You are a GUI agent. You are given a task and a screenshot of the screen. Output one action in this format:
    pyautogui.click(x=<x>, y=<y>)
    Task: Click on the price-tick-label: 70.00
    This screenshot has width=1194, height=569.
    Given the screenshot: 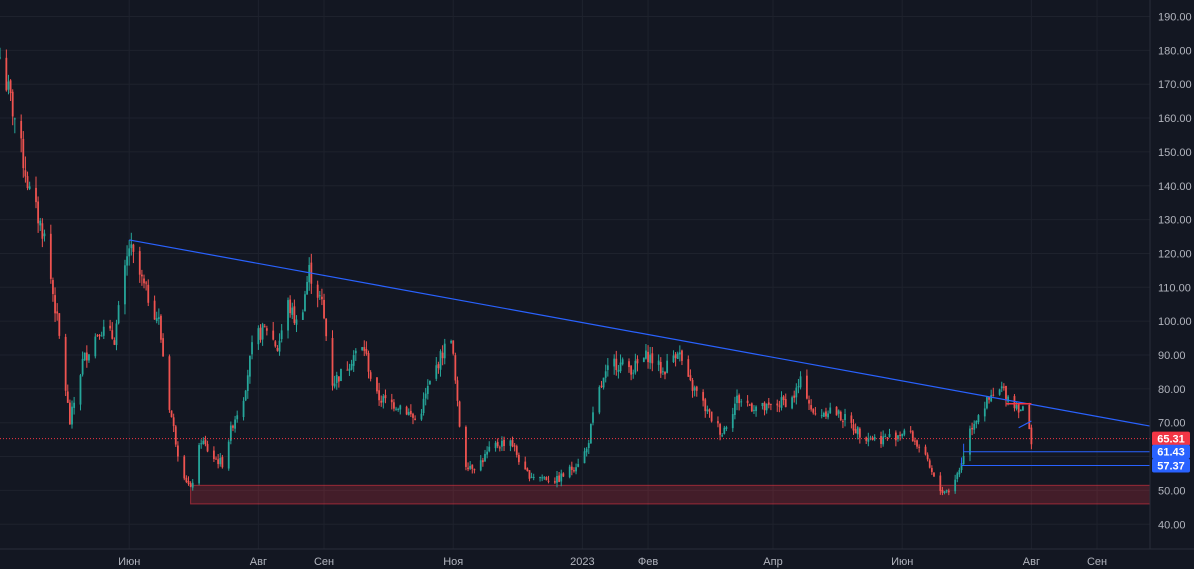 What is the action you would take?
    pyautogui.click(x=1172, y=424)
    